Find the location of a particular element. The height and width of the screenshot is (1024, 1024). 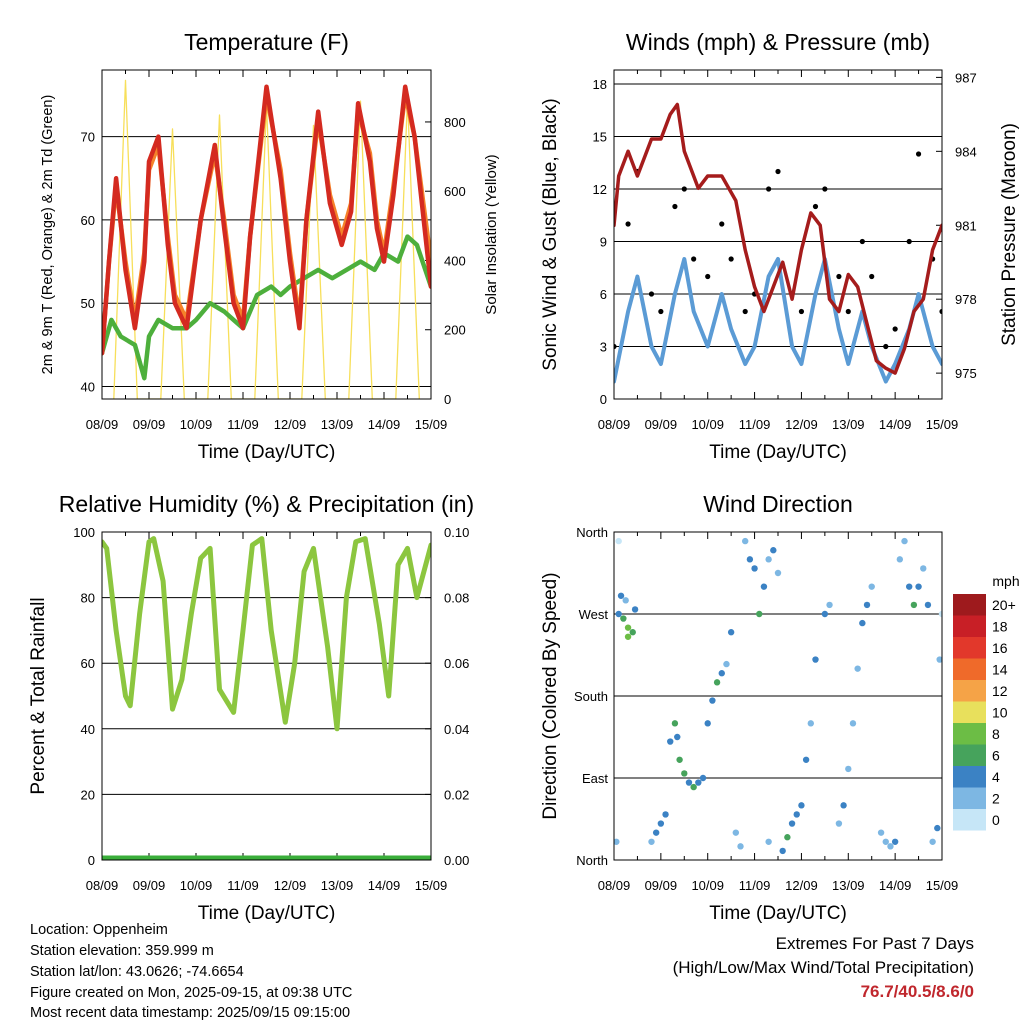

y-tick-label: South is located at coordinates (591, 696).